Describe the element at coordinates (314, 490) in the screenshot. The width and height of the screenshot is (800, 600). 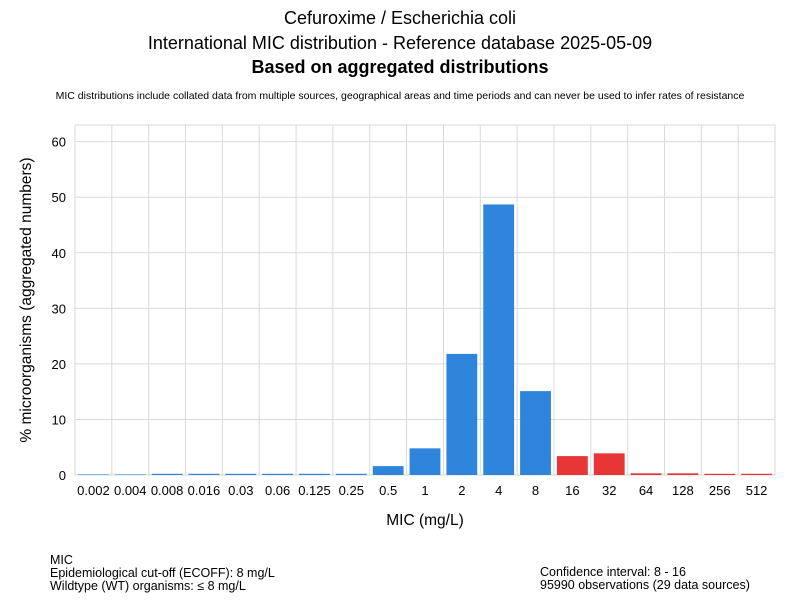
I see `x-tick-label: 0.125` at that location.